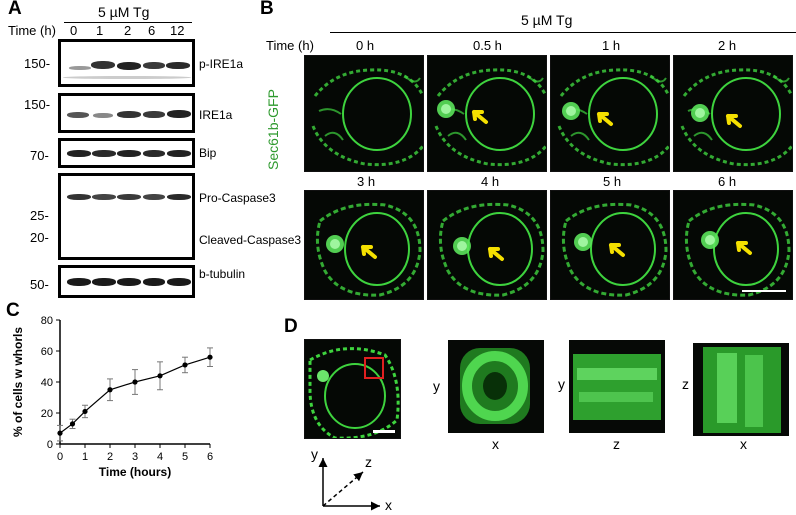 The width and height of the screenshot is (796, 515). What do you see at coordinates (273, 129) in the screenshot?
I see `channel-label: Sec61b-GFP` at bounding box center [273, 129].